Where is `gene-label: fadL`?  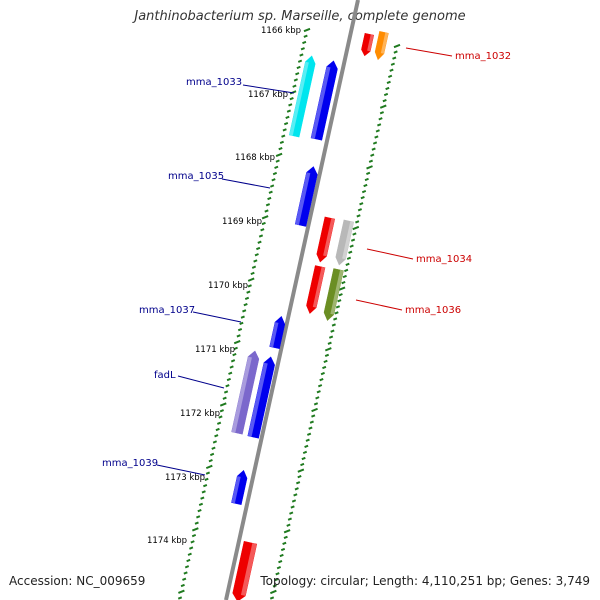 gene-label: fadL is located at coordinates (165, 375).